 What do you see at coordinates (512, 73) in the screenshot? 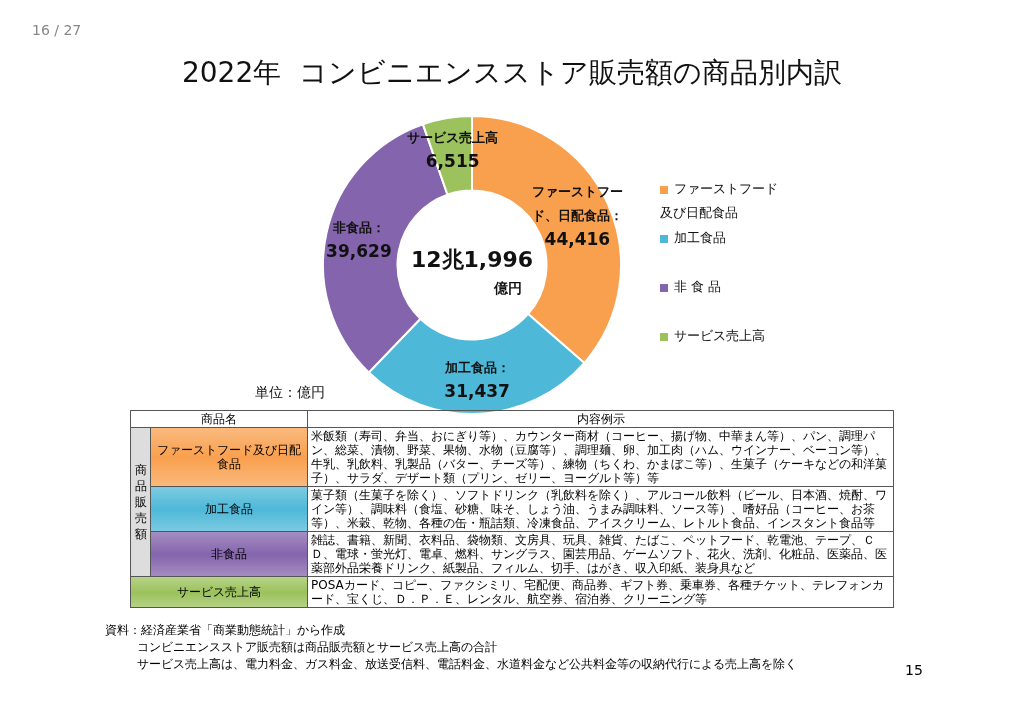
I see `chart-title: 2022年 コンビニエンスストア販売額の商品別内訳` at bounding box center [512, 73].